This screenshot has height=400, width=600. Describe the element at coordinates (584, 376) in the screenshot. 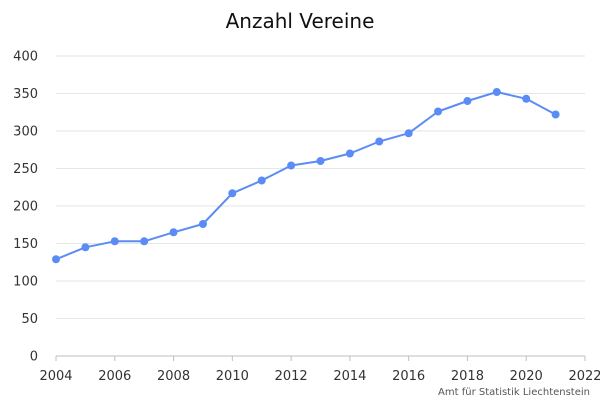

I see `x-tick-label: 2022` at that location.